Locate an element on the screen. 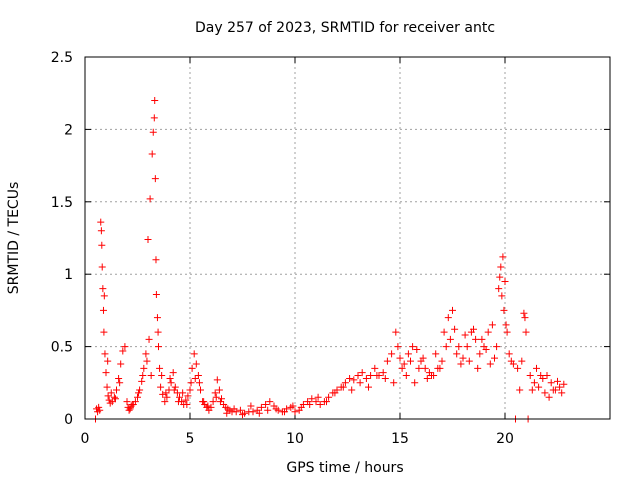 The image size is (640, 480). x-tick-label: 10 is located at coordinates (295, 439).